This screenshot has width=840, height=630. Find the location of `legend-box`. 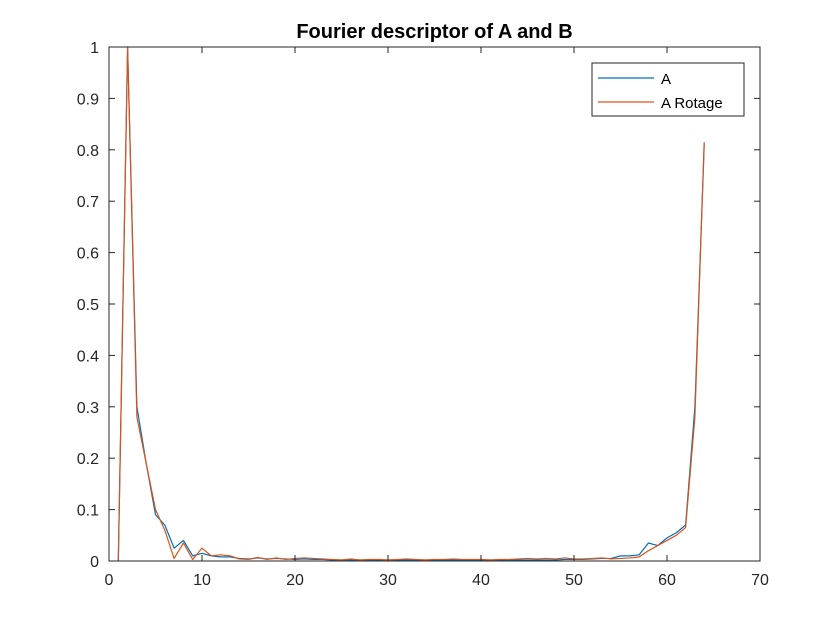

legend-box is located at coordinates (668, 89).